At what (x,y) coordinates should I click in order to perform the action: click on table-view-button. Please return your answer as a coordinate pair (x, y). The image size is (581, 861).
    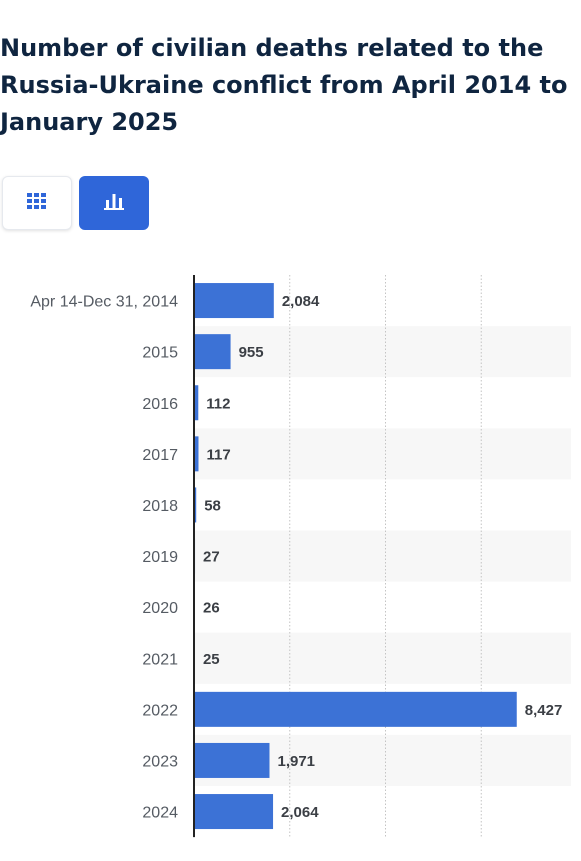
    Looking at the image, I should click on (37, 203).